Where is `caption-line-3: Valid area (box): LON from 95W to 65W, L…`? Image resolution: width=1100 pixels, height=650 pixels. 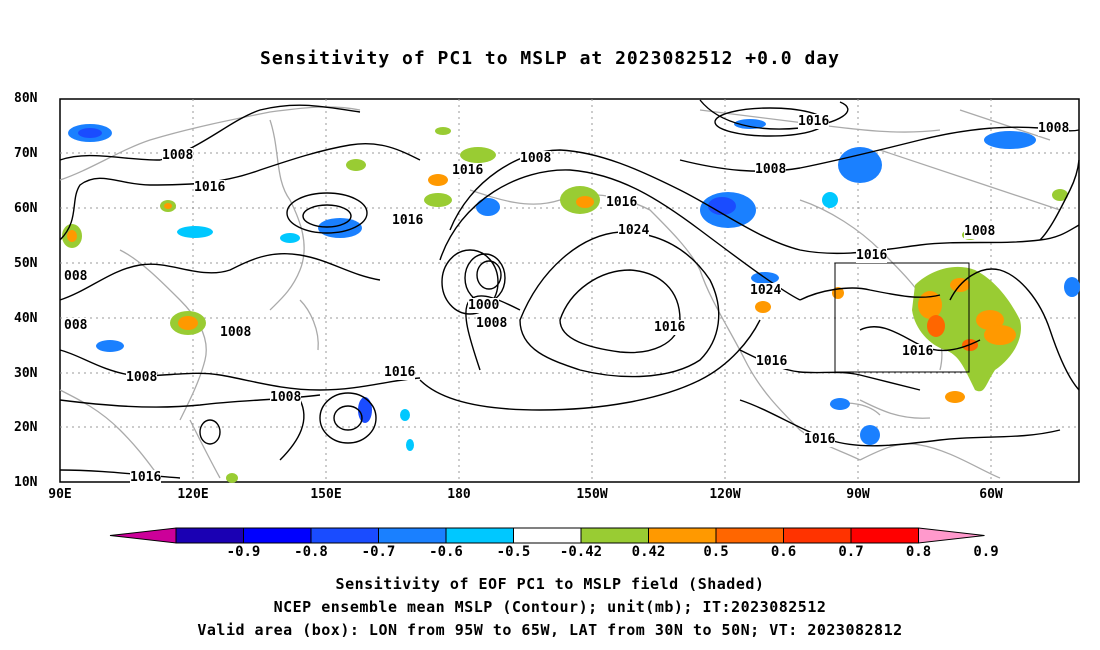 caption-line-3: Valid area (box): LON from 95W to 65W, L… is located at coordinates (550, 630).